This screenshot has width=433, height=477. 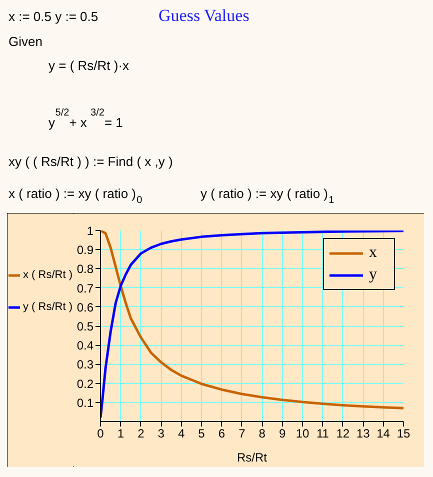 I want to click on x-tick-label: 3, so click(x=161, y=433).